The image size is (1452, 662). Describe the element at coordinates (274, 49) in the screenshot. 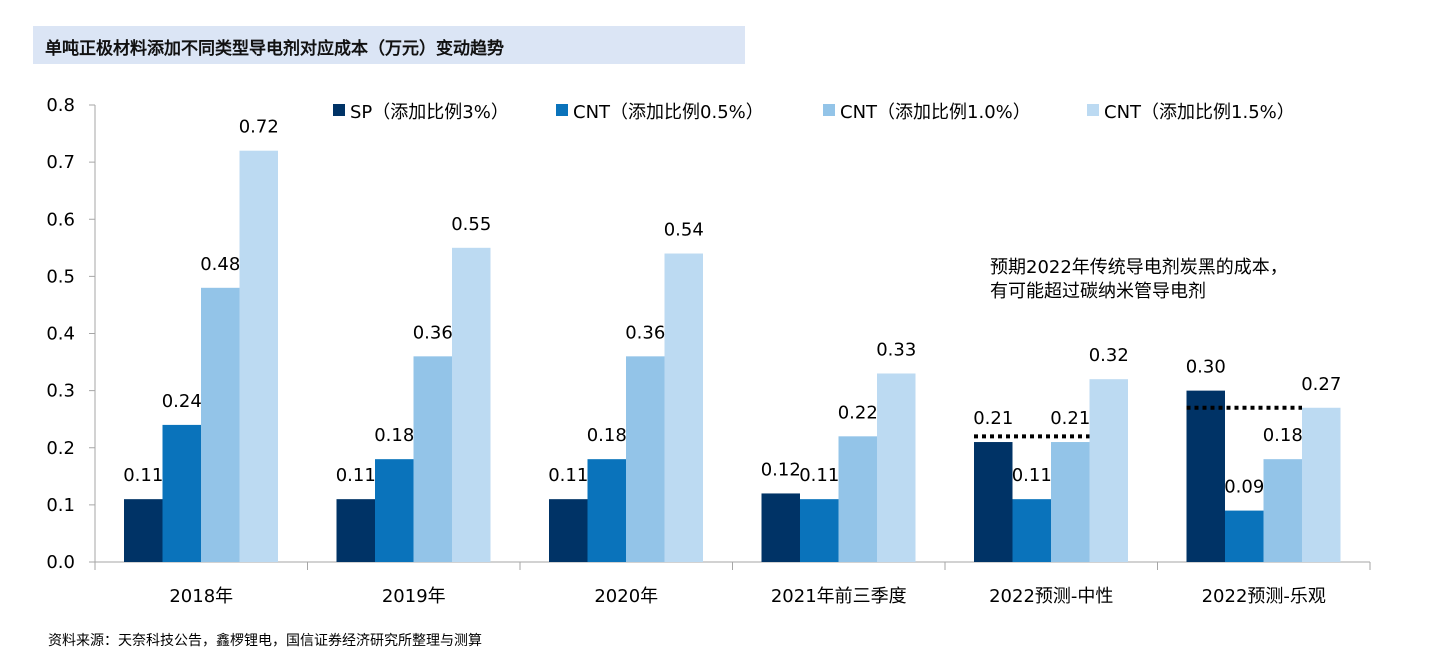

I see `chart-title: 单吨正极材料添加不同类型导电剂对应成本（万元）变动趋势` at that location.